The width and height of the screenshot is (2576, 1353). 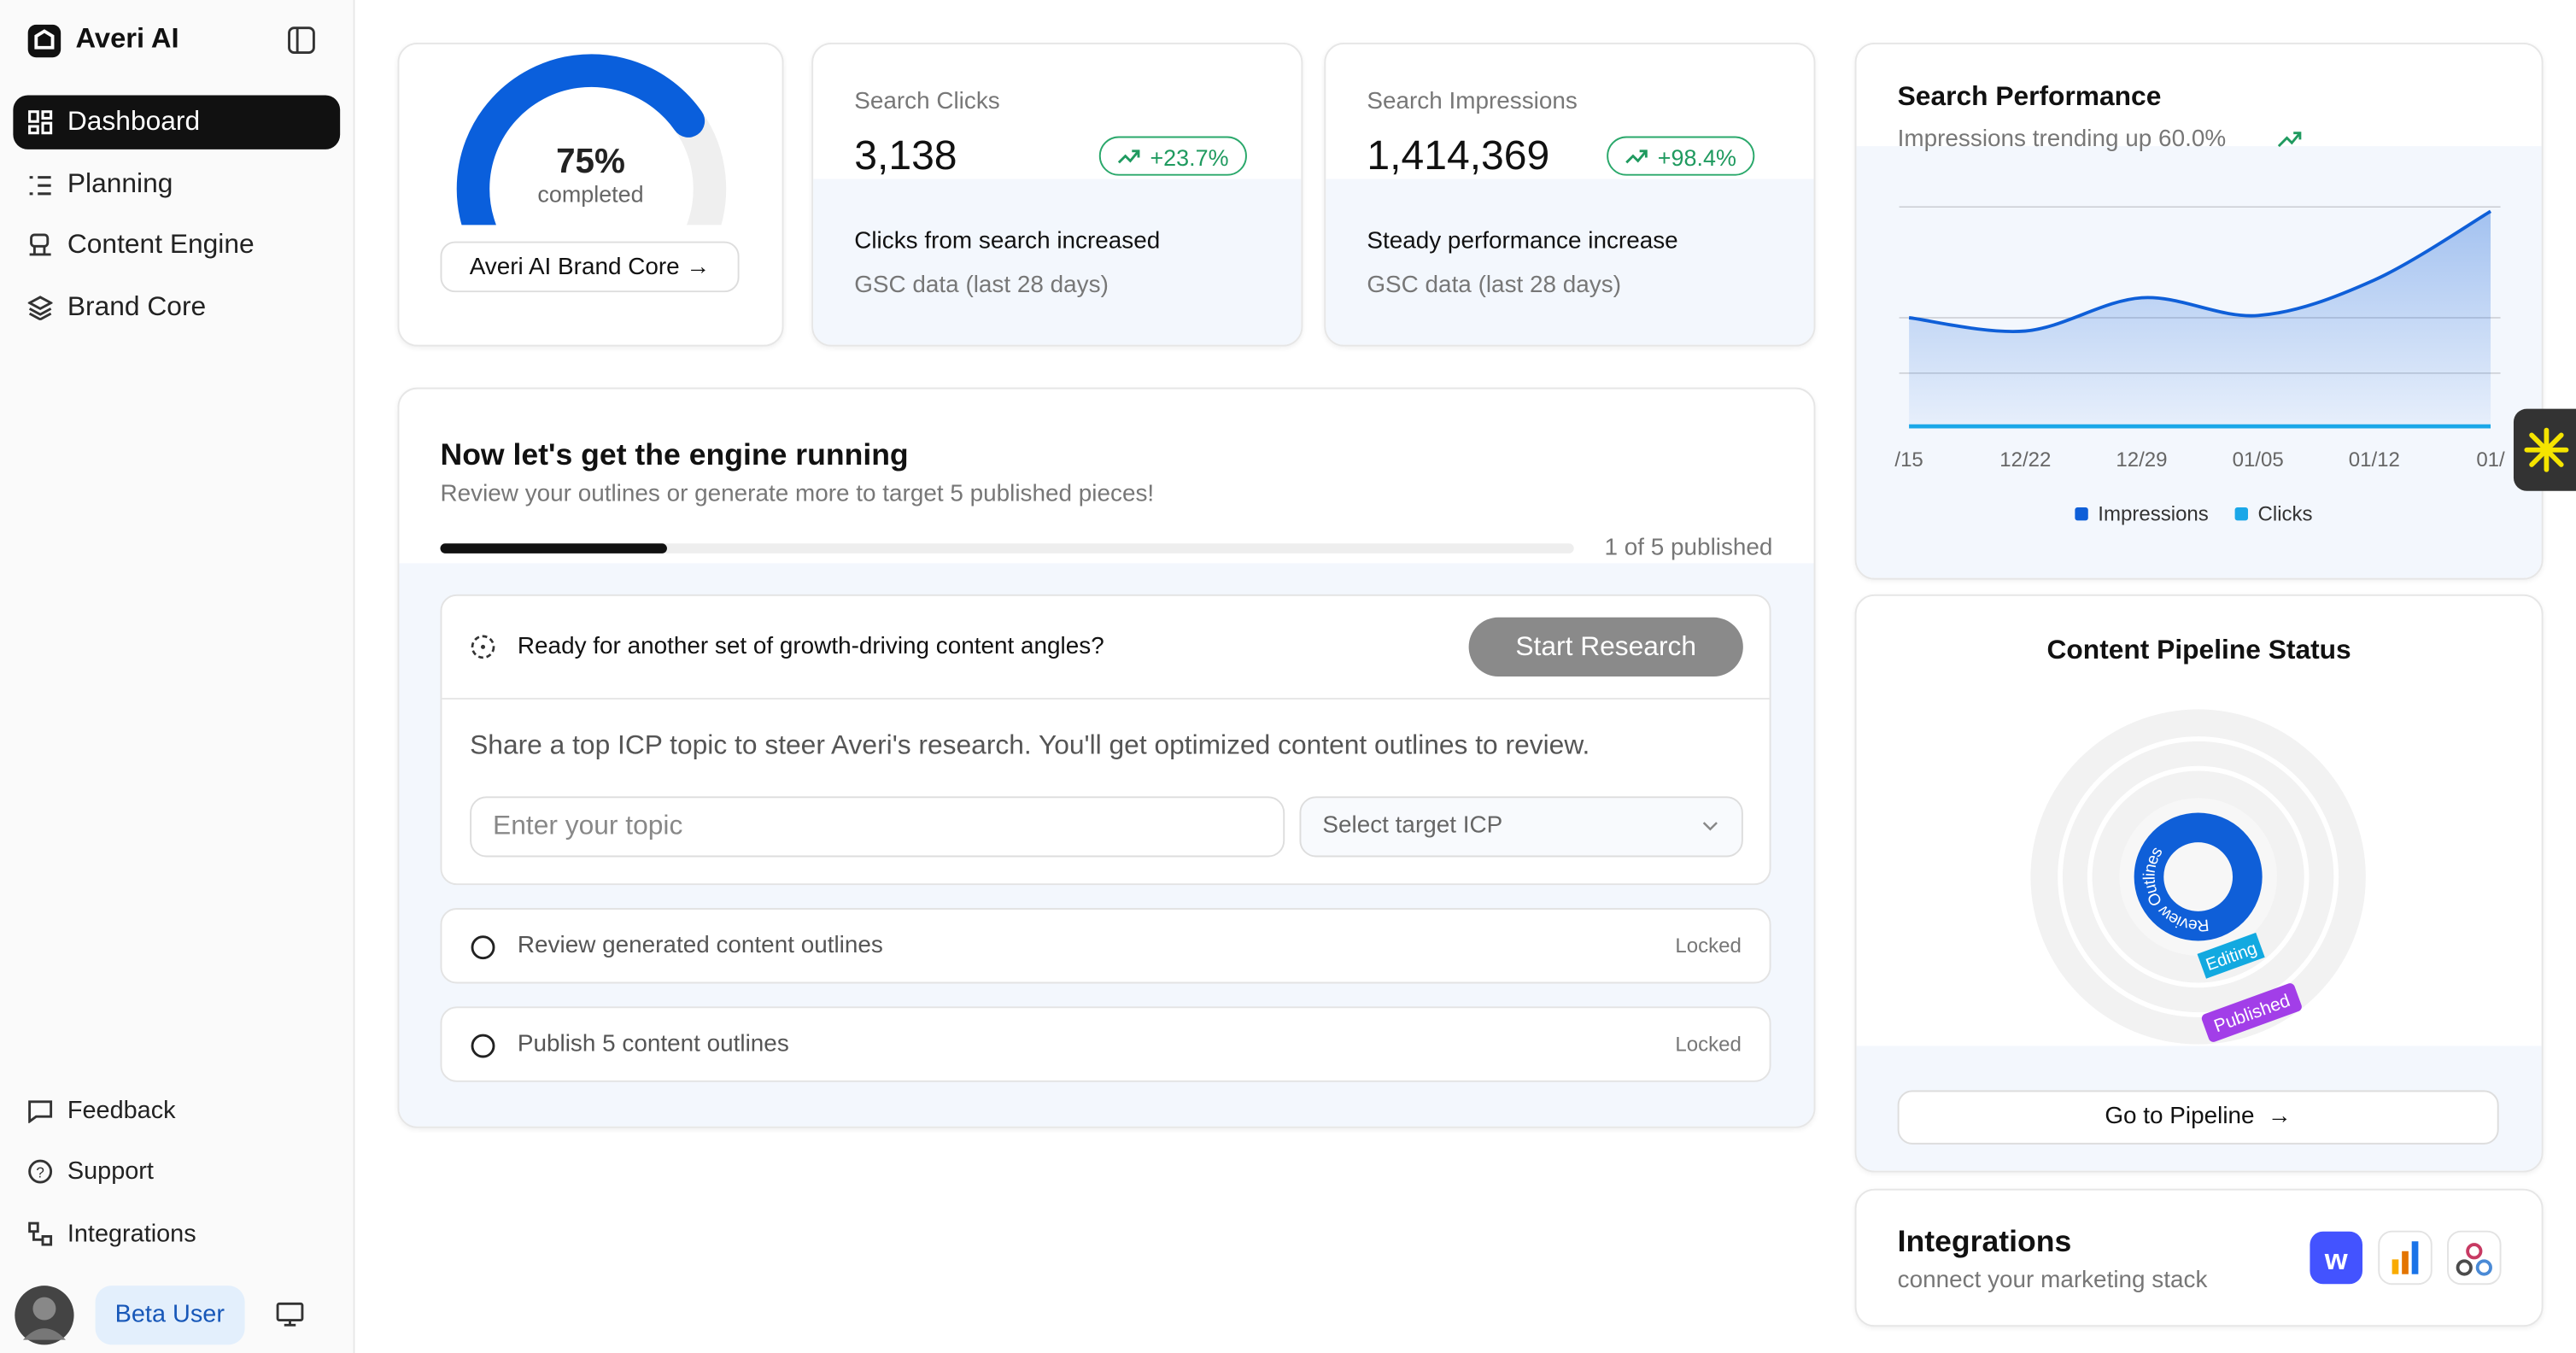 I want to click on nav-item: ? Support, so click(x=176, y=1171).